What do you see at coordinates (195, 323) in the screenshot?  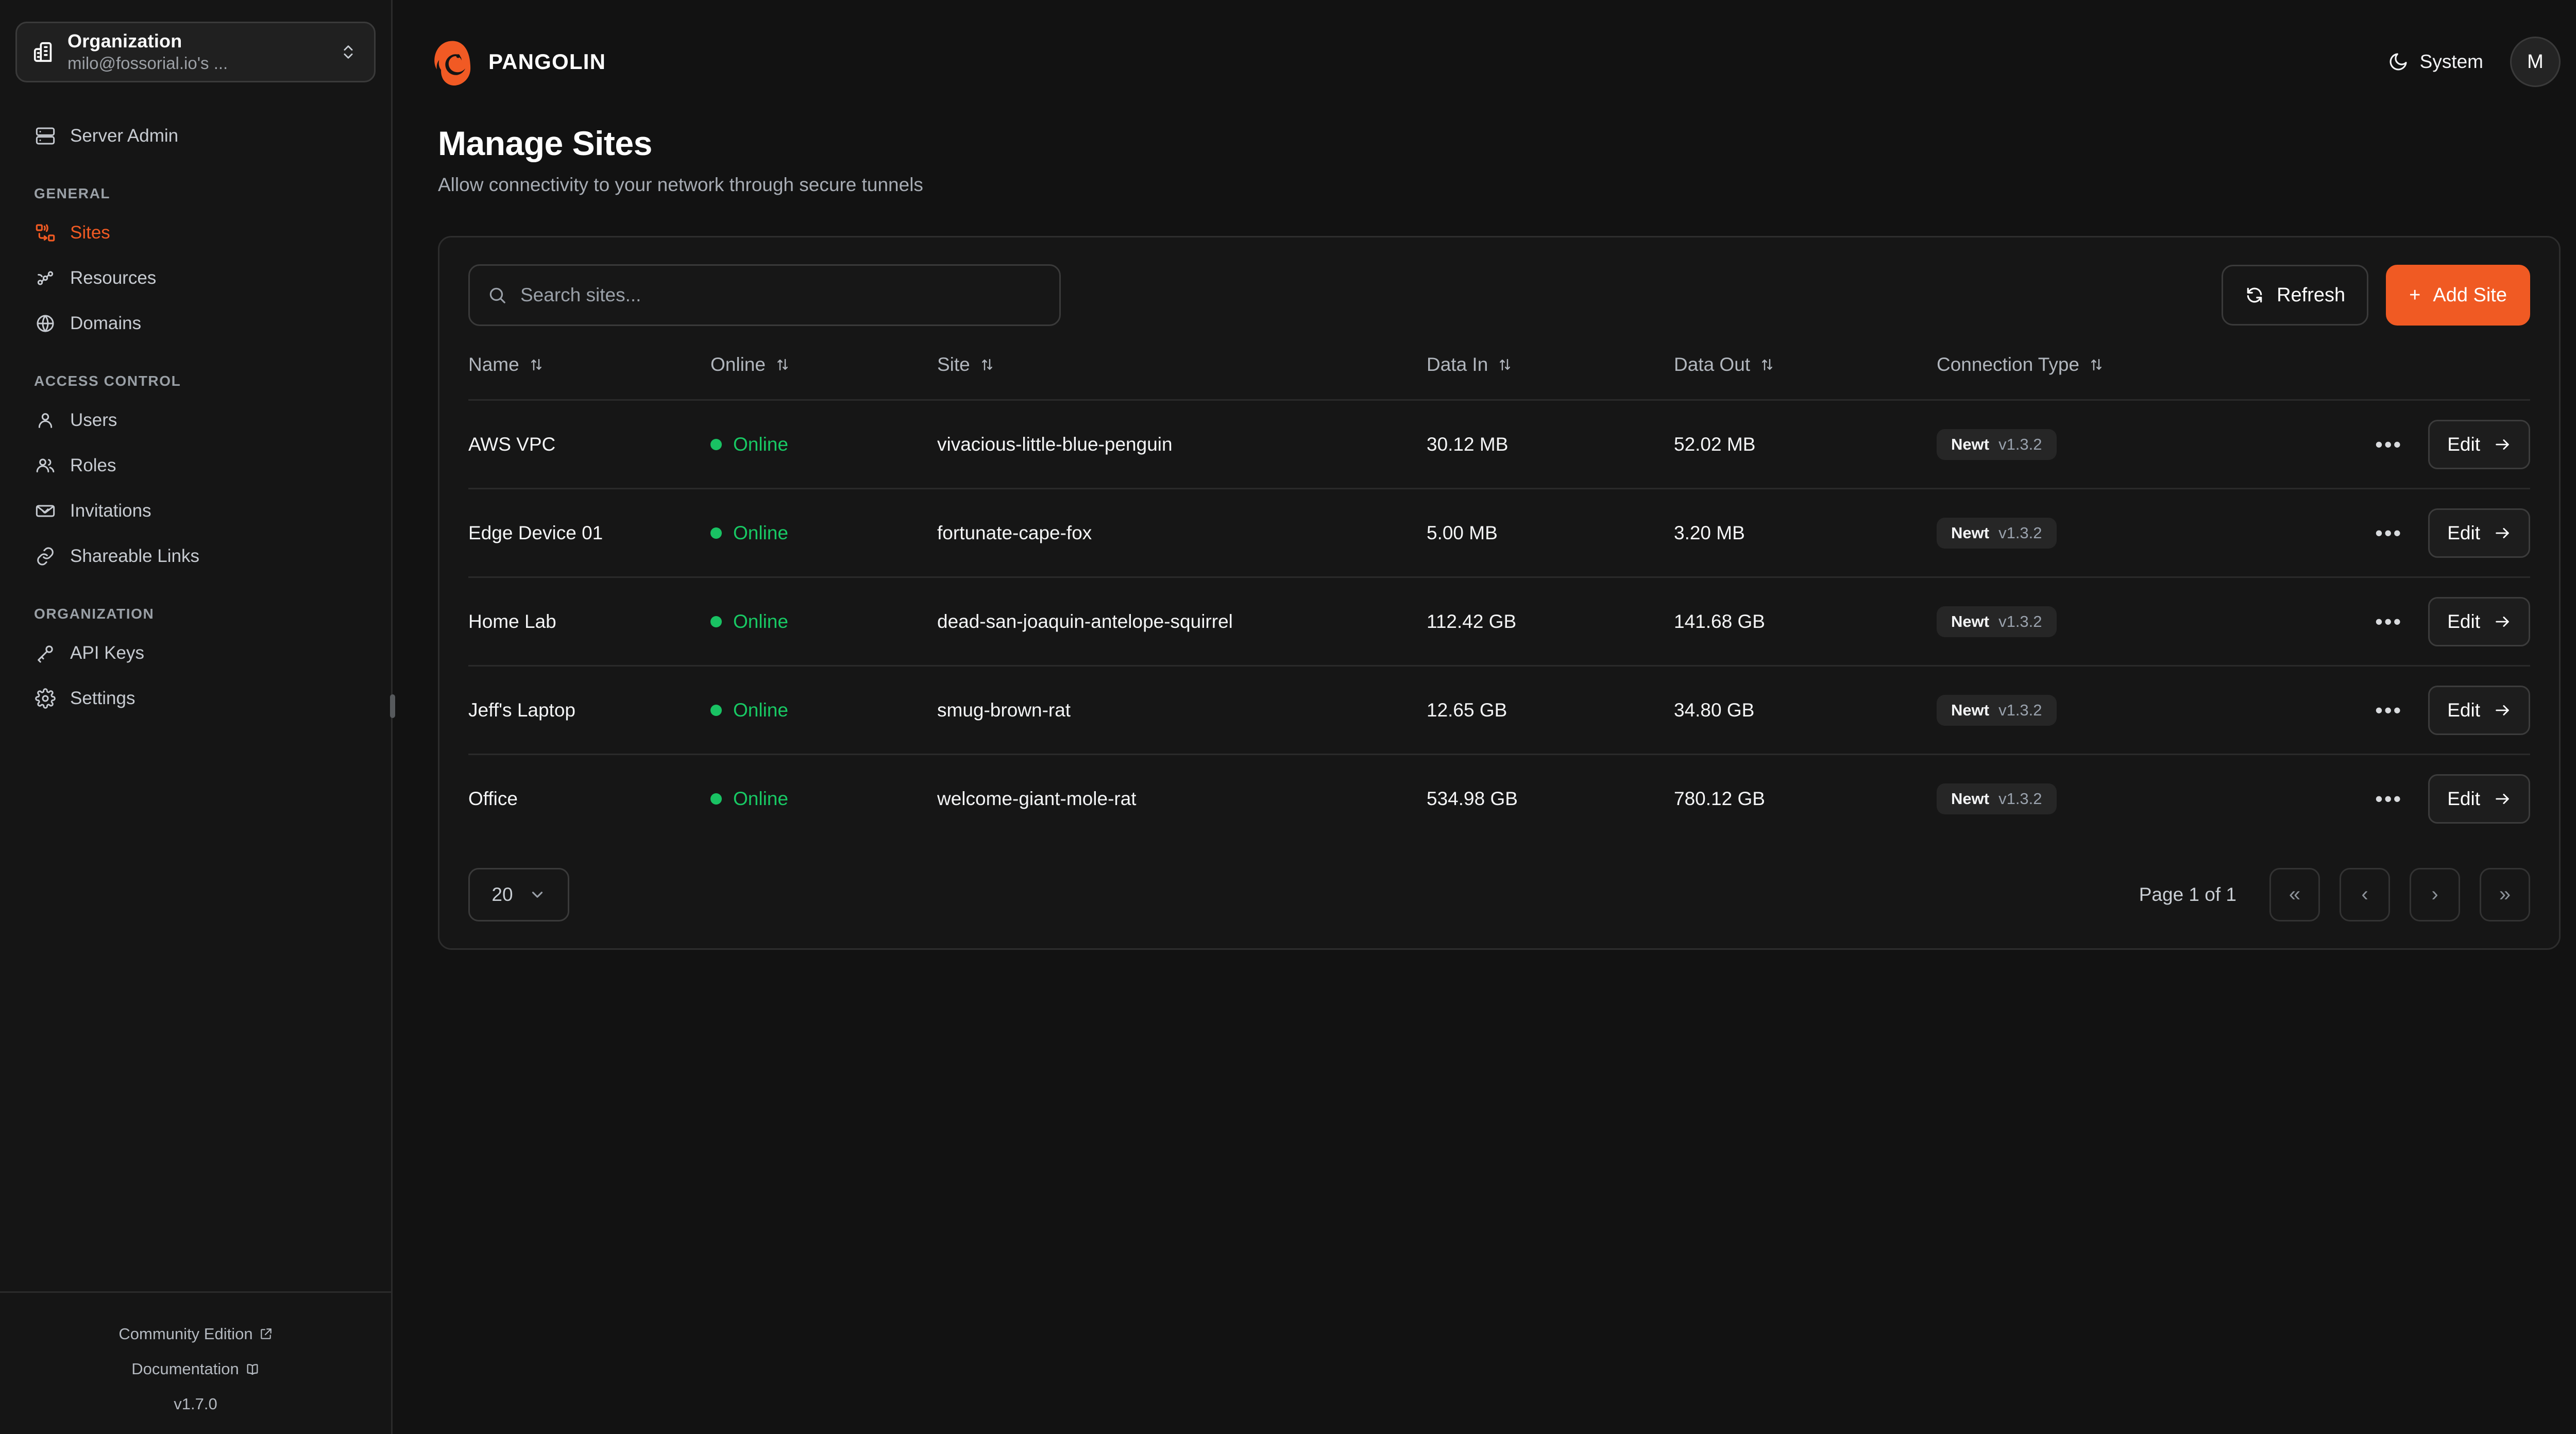 I see `sidebar-item-domains: Domains` at bounding box center [195, 323].